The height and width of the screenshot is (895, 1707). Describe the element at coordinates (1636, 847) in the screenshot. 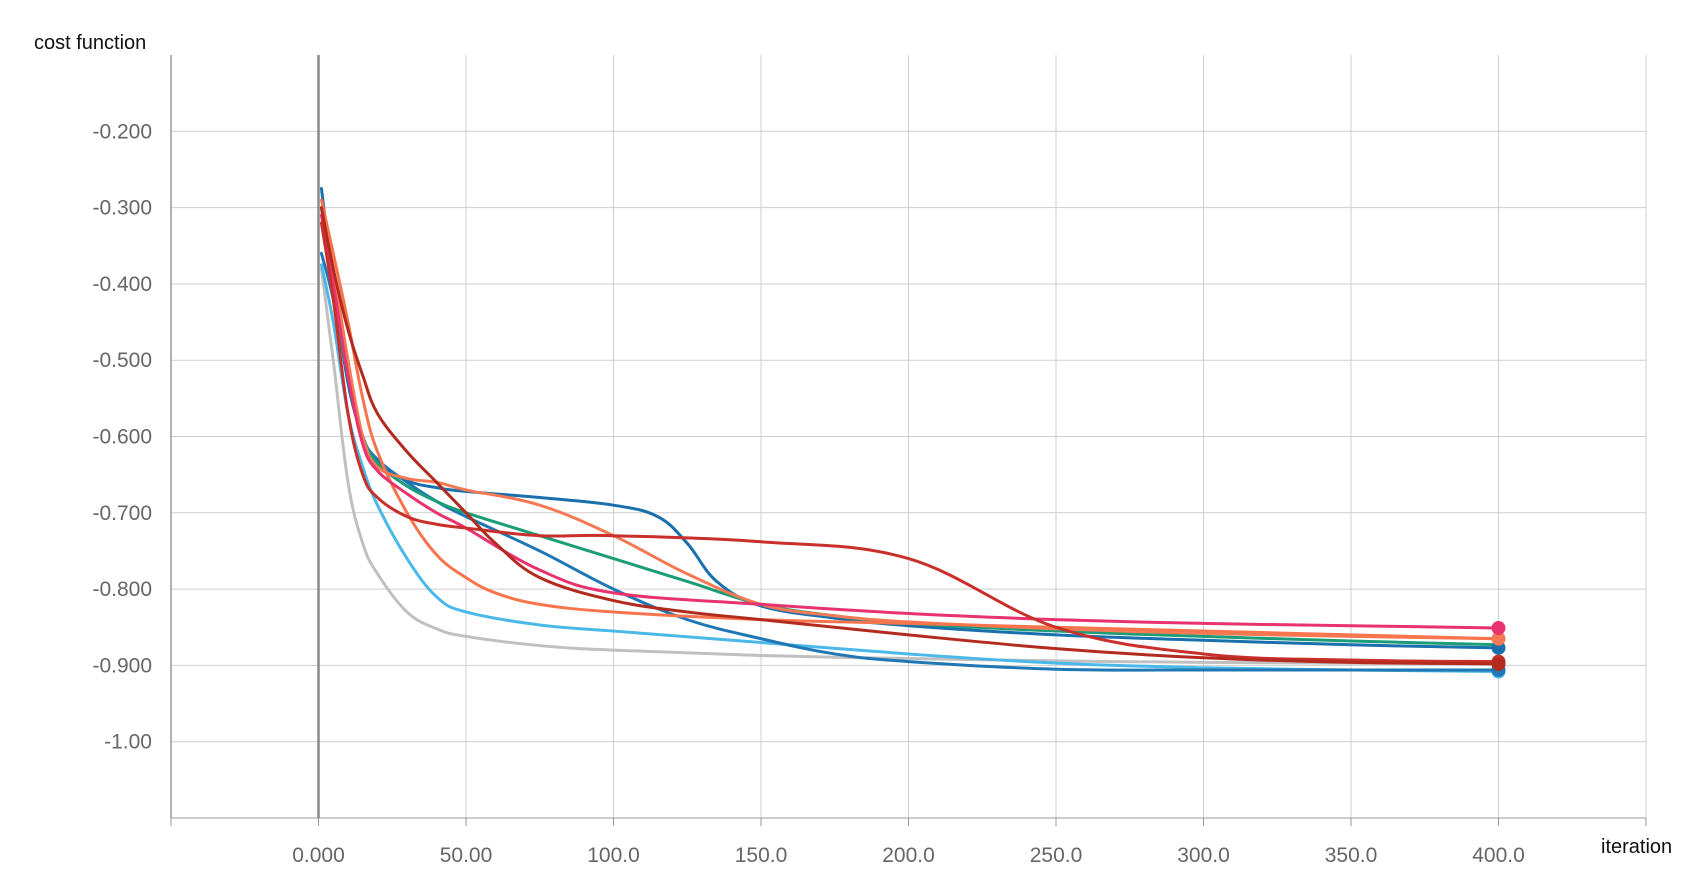

I see `x-axis-title: iteration` at that location.